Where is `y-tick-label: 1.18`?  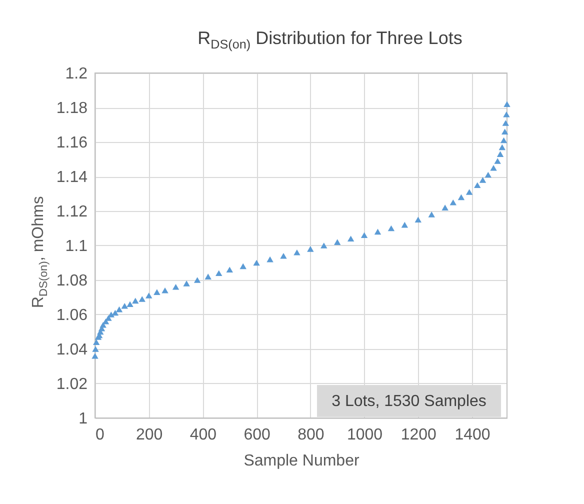
y-tick-label: 1.18 is located at coordinates (72, 108).